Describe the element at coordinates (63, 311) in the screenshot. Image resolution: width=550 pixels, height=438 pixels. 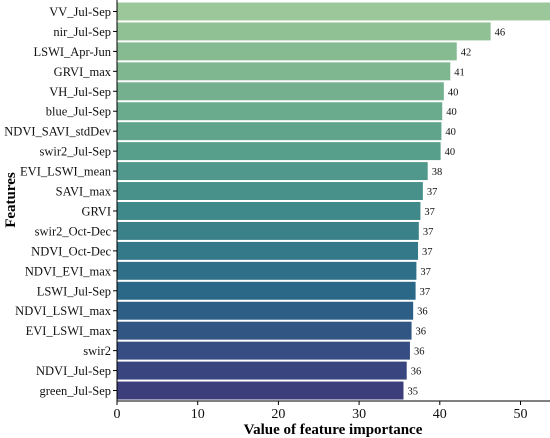
I see `y-tick-label: NDVI_LSWI_max` at that location.